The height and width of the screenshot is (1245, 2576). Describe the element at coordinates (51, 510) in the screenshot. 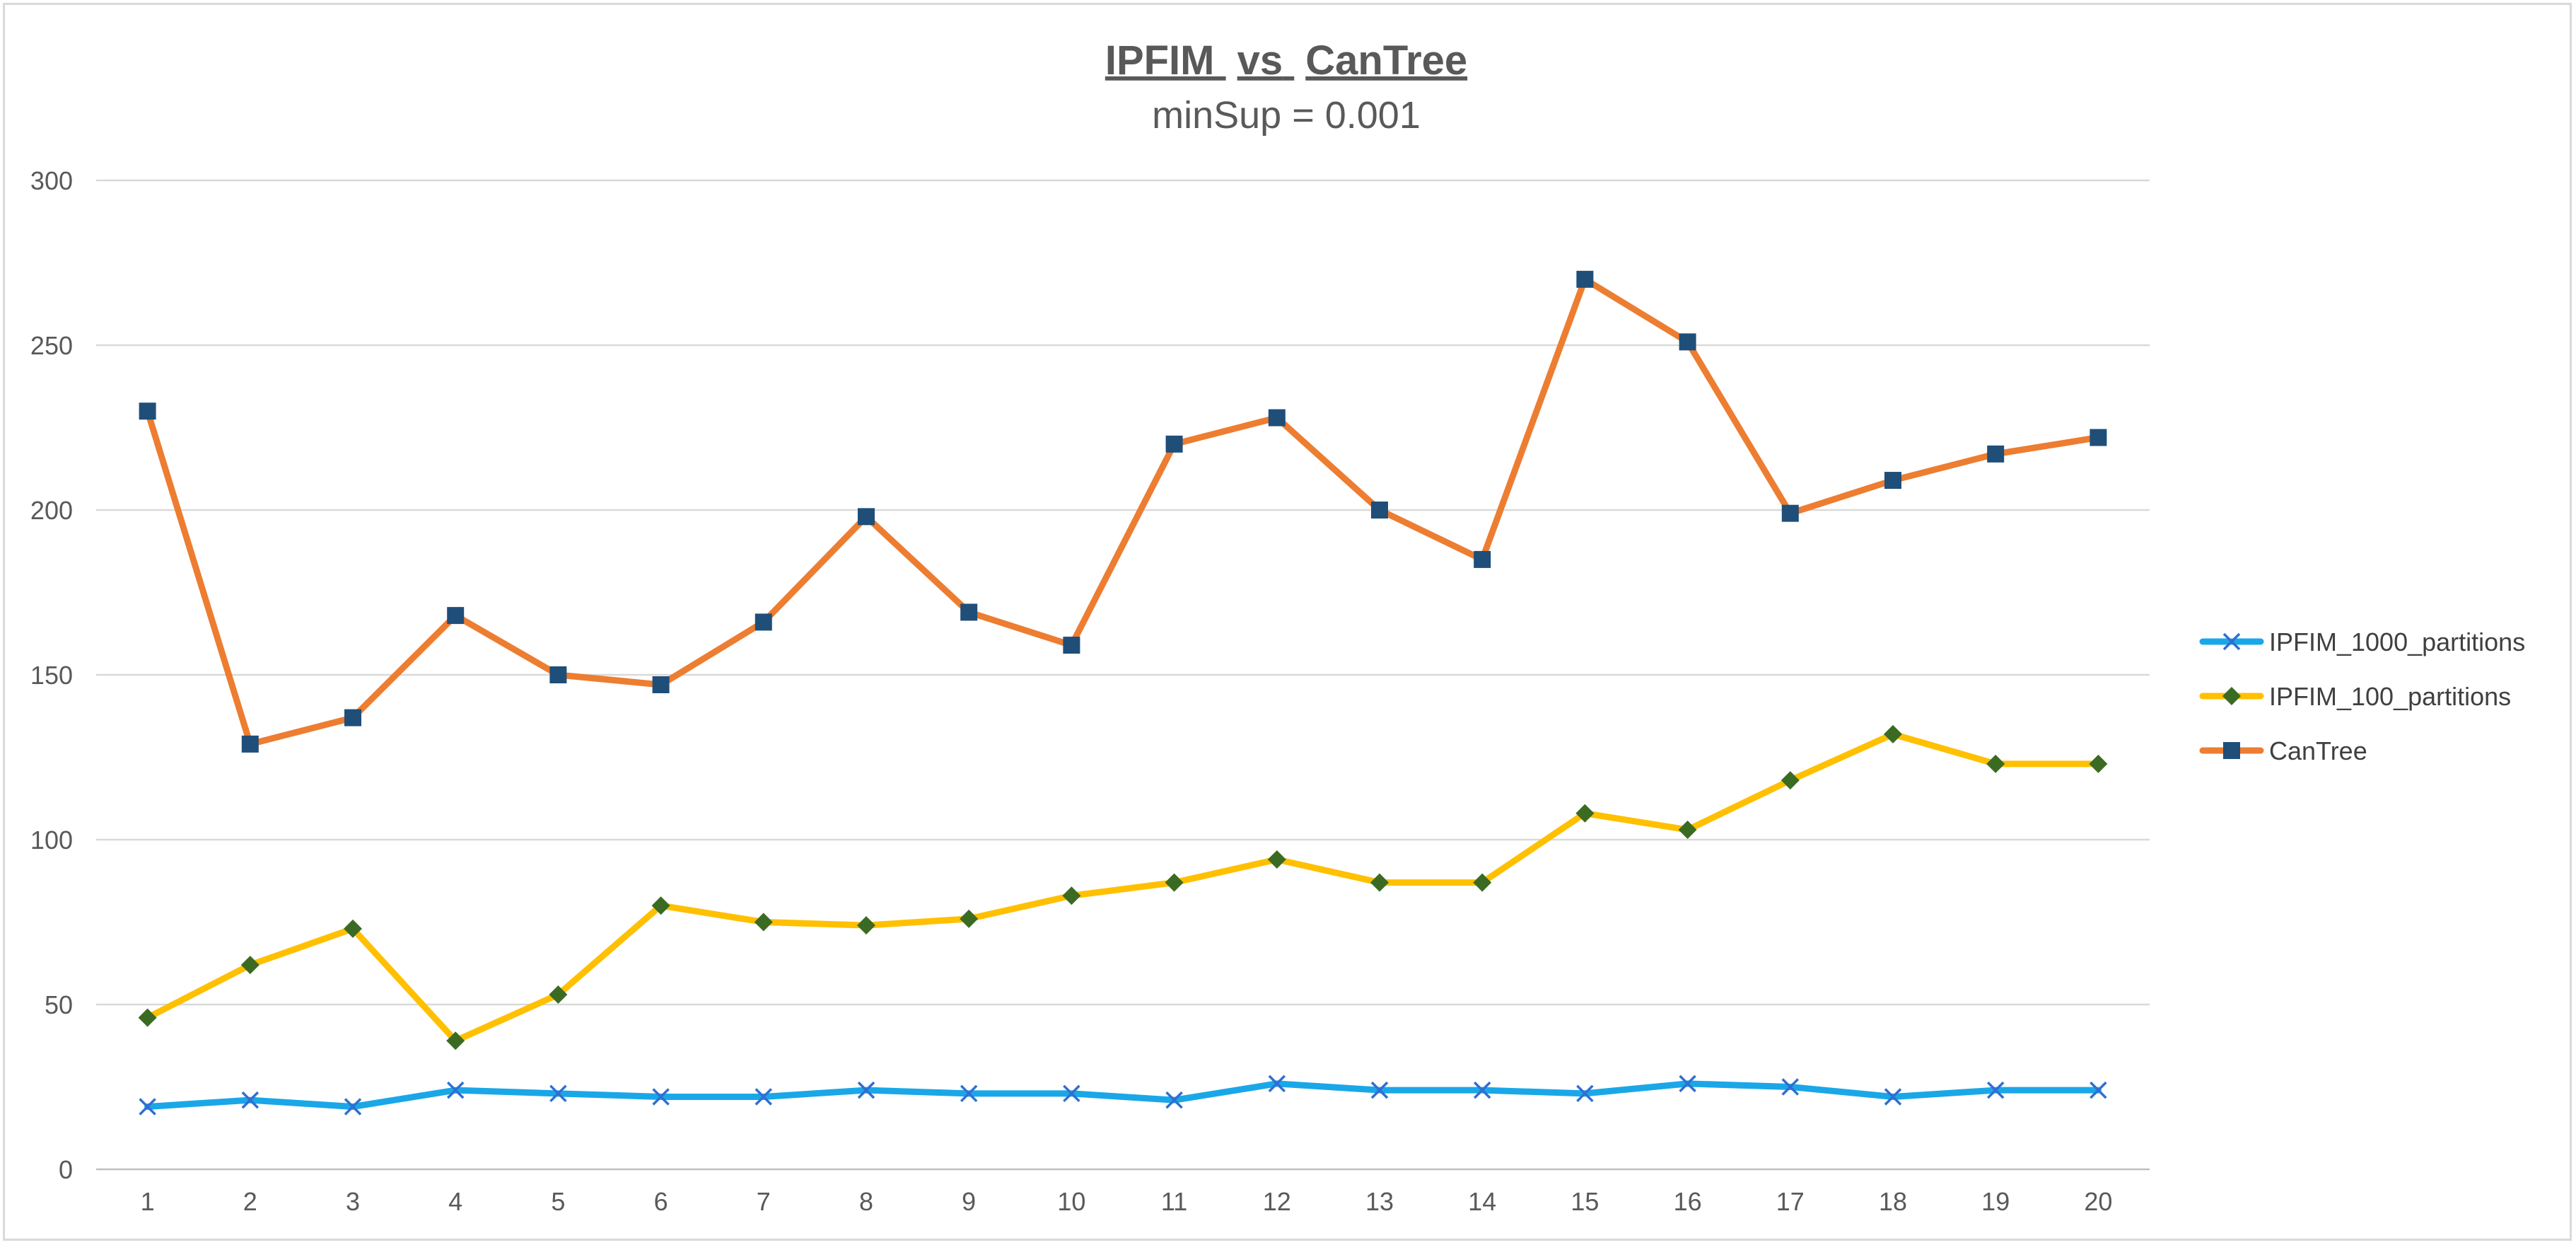

I see `y-tick-label-200: 200` at that location.